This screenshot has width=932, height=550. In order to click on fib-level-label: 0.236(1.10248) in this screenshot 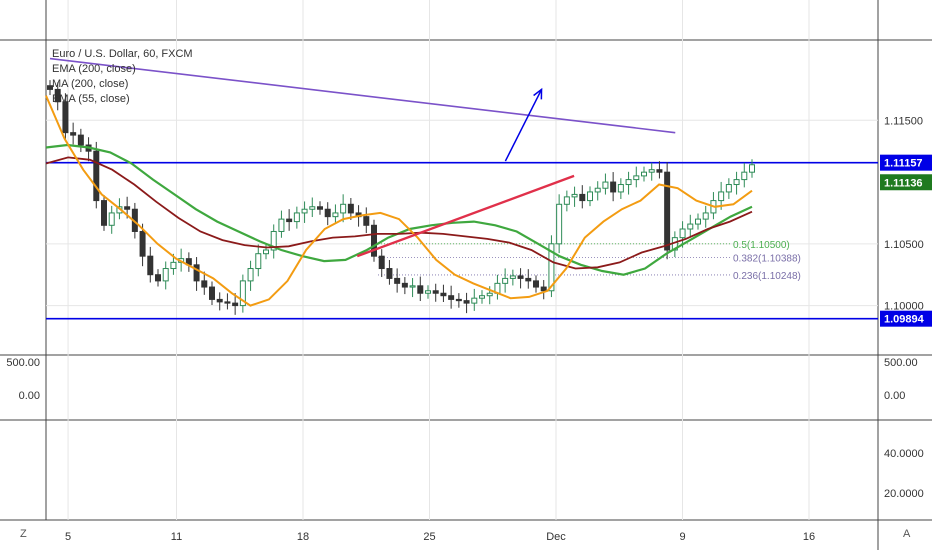, I will do `click(767, 276)`.